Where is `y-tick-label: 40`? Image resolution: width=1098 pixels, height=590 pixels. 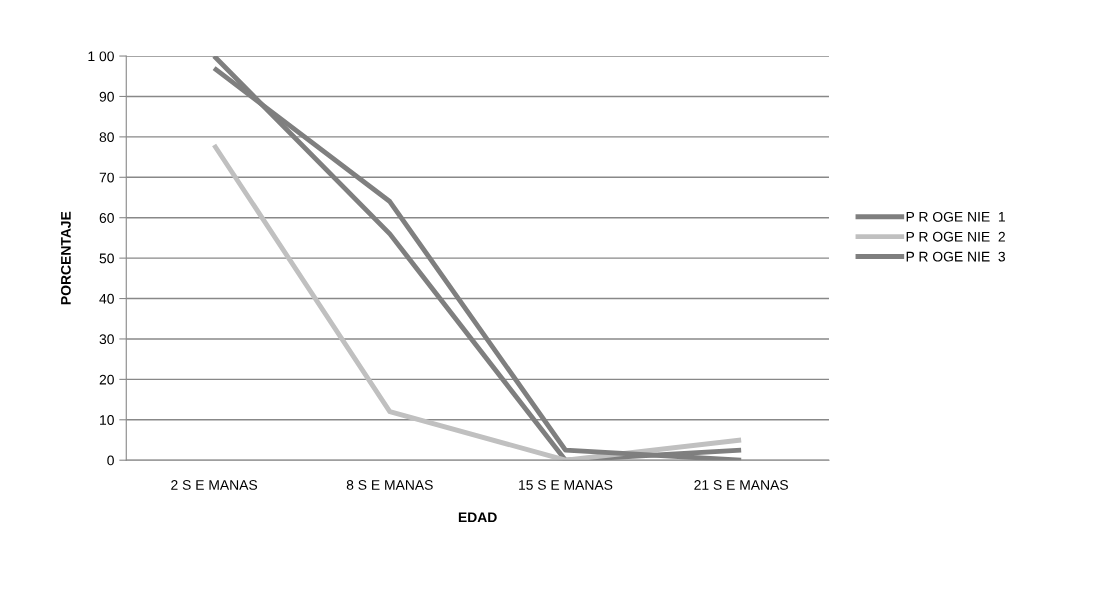
y-tick-label: 40 is located at coordinates (106, 298).